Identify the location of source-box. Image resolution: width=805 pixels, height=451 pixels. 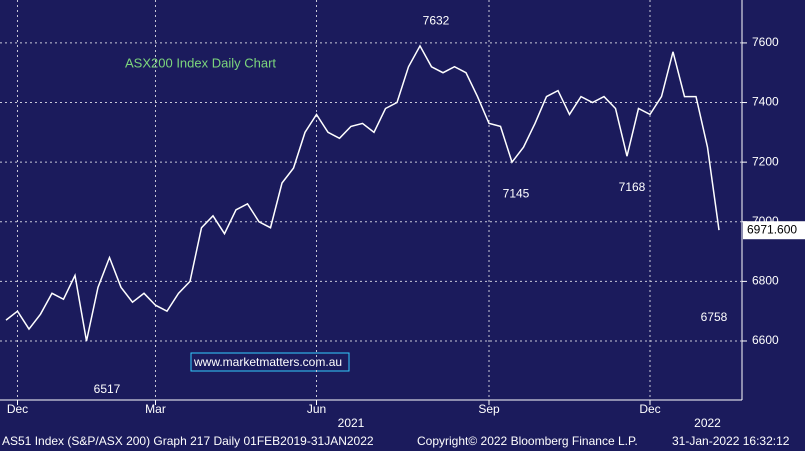
(270, 362).